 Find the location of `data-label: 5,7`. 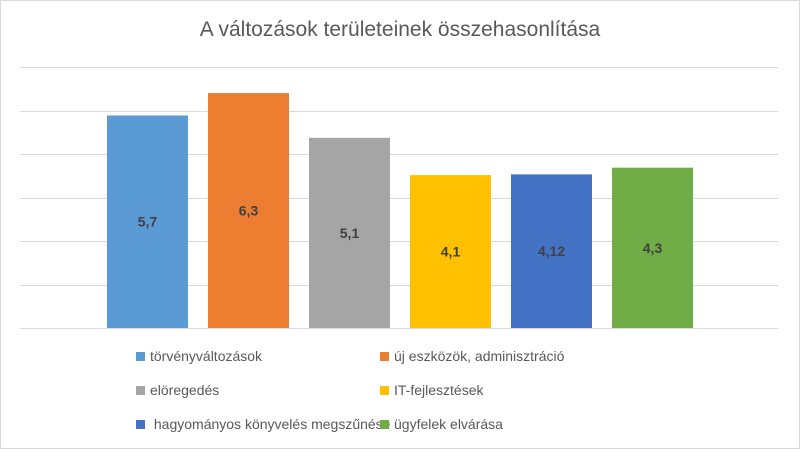

data-label: 5,7 is located at coordinates (148, 222).